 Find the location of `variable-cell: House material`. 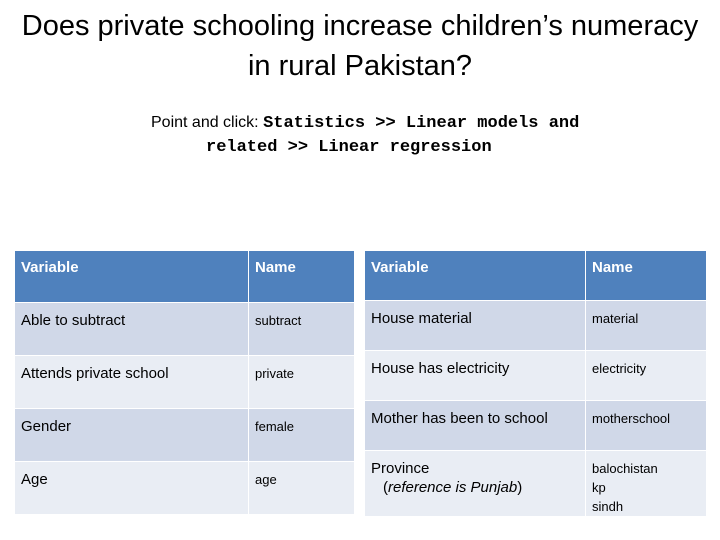

variable-cell: House material is located at coordinates (475, 325).